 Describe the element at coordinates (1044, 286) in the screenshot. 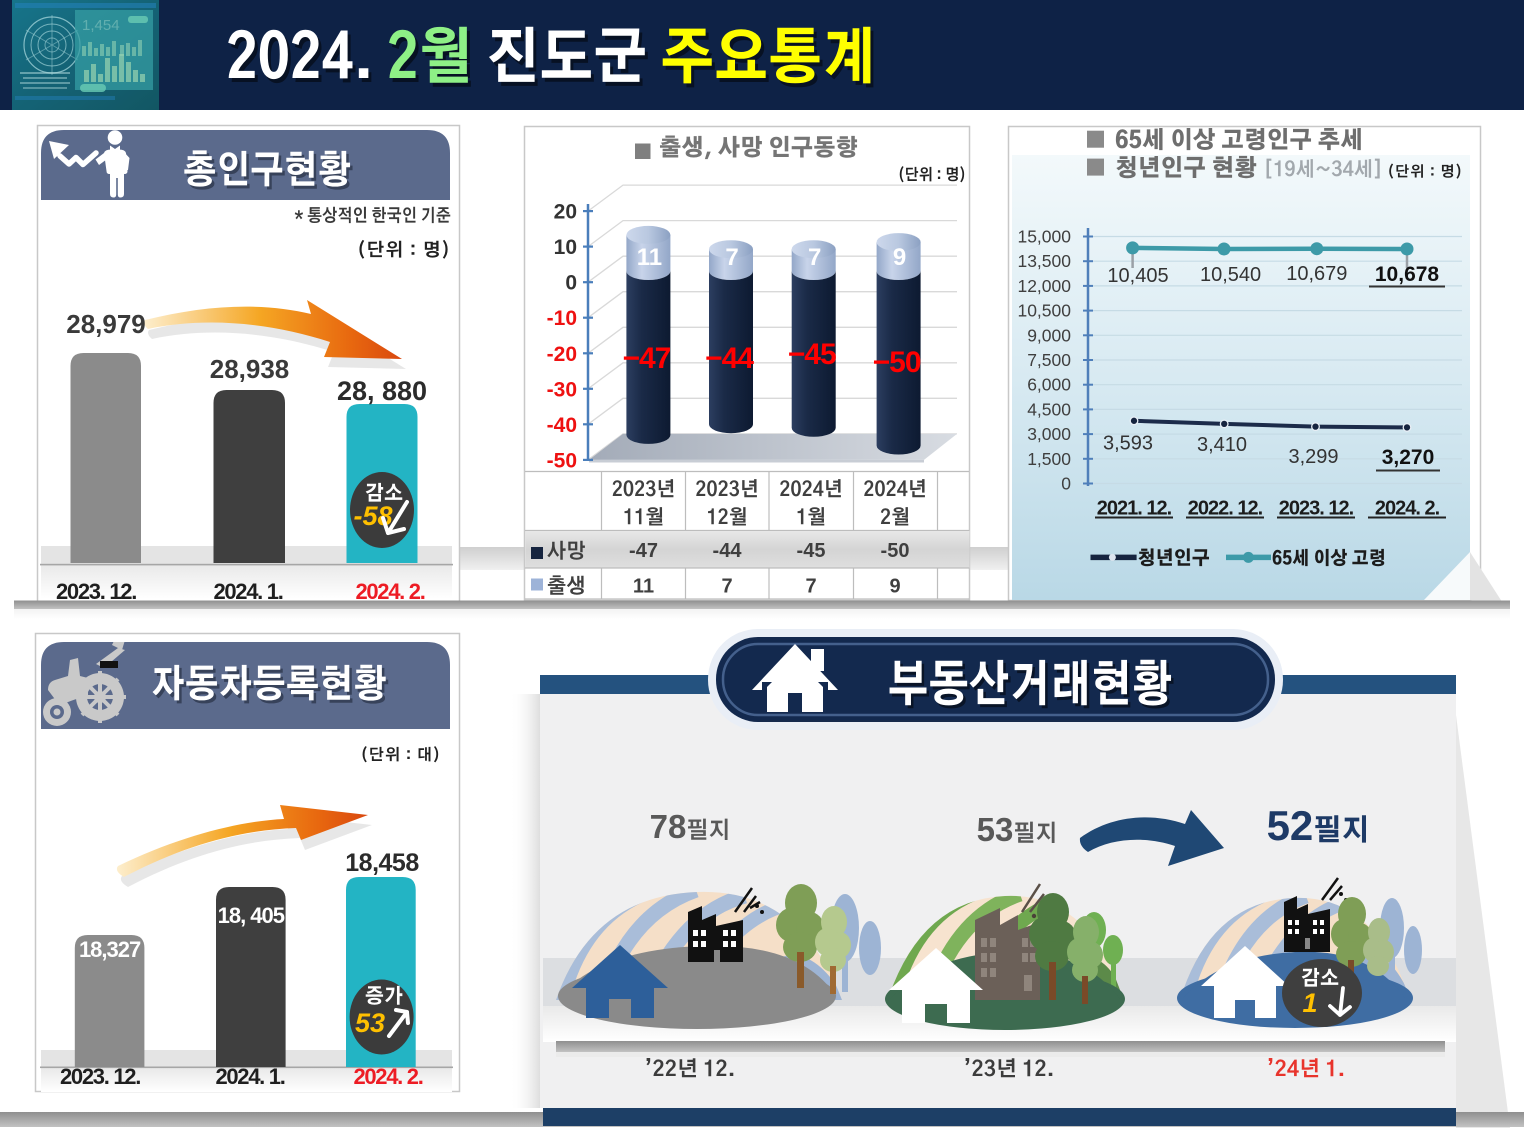

I see `svg-text: 12,000` at that location.